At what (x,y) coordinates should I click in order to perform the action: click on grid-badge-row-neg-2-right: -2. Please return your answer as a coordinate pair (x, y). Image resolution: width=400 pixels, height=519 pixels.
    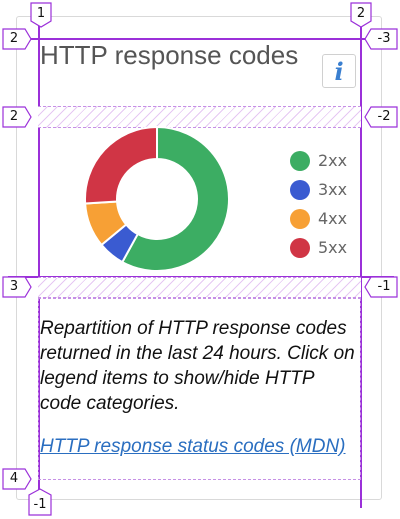
    Looking at the image, I should click on (381, 117).